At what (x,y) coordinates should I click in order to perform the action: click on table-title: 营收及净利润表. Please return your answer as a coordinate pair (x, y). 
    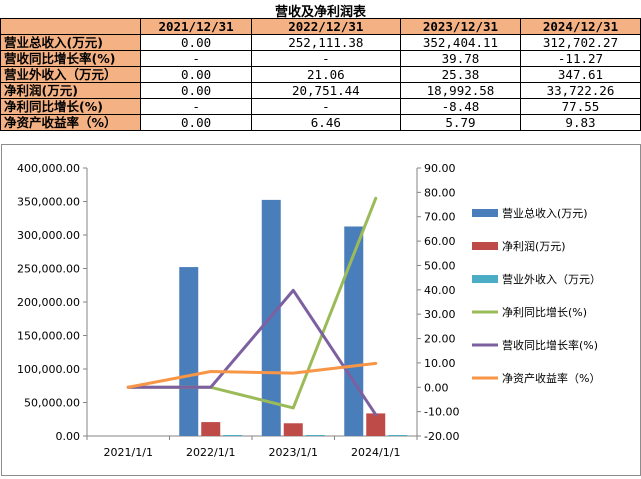
    Looking at the image, I should click on (320, 12).